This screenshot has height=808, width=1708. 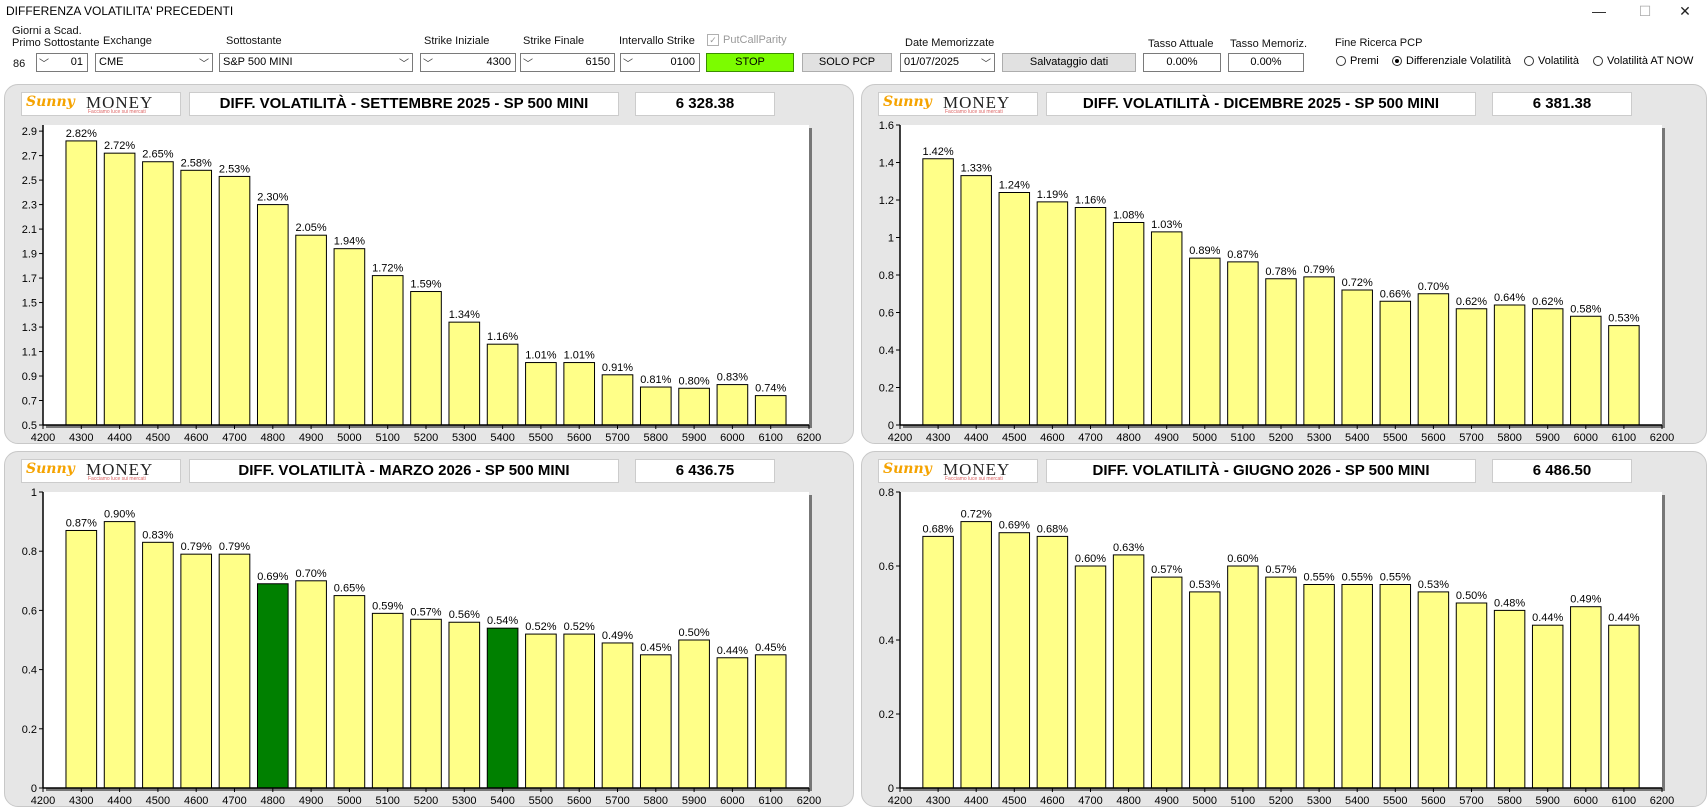 What do you see at coordinates (1357, 61) in the screenshot?
I see `radio-premi: Premi` at bounding box center [1357, 61].